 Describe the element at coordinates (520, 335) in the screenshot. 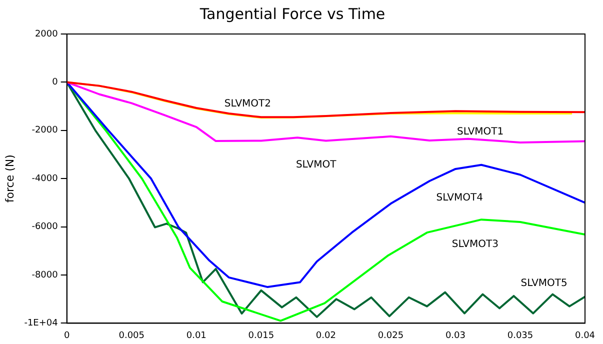

I see `x-tick-label: 0.035` at that location.